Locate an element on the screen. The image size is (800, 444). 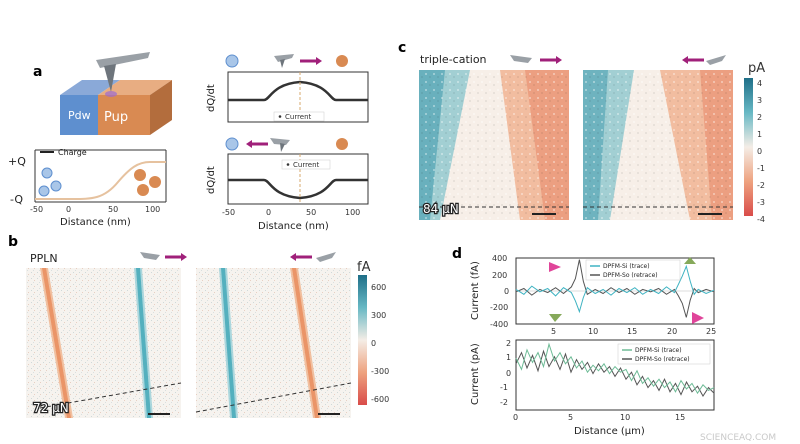
d-top-legend is located at coordinates (633, 270).